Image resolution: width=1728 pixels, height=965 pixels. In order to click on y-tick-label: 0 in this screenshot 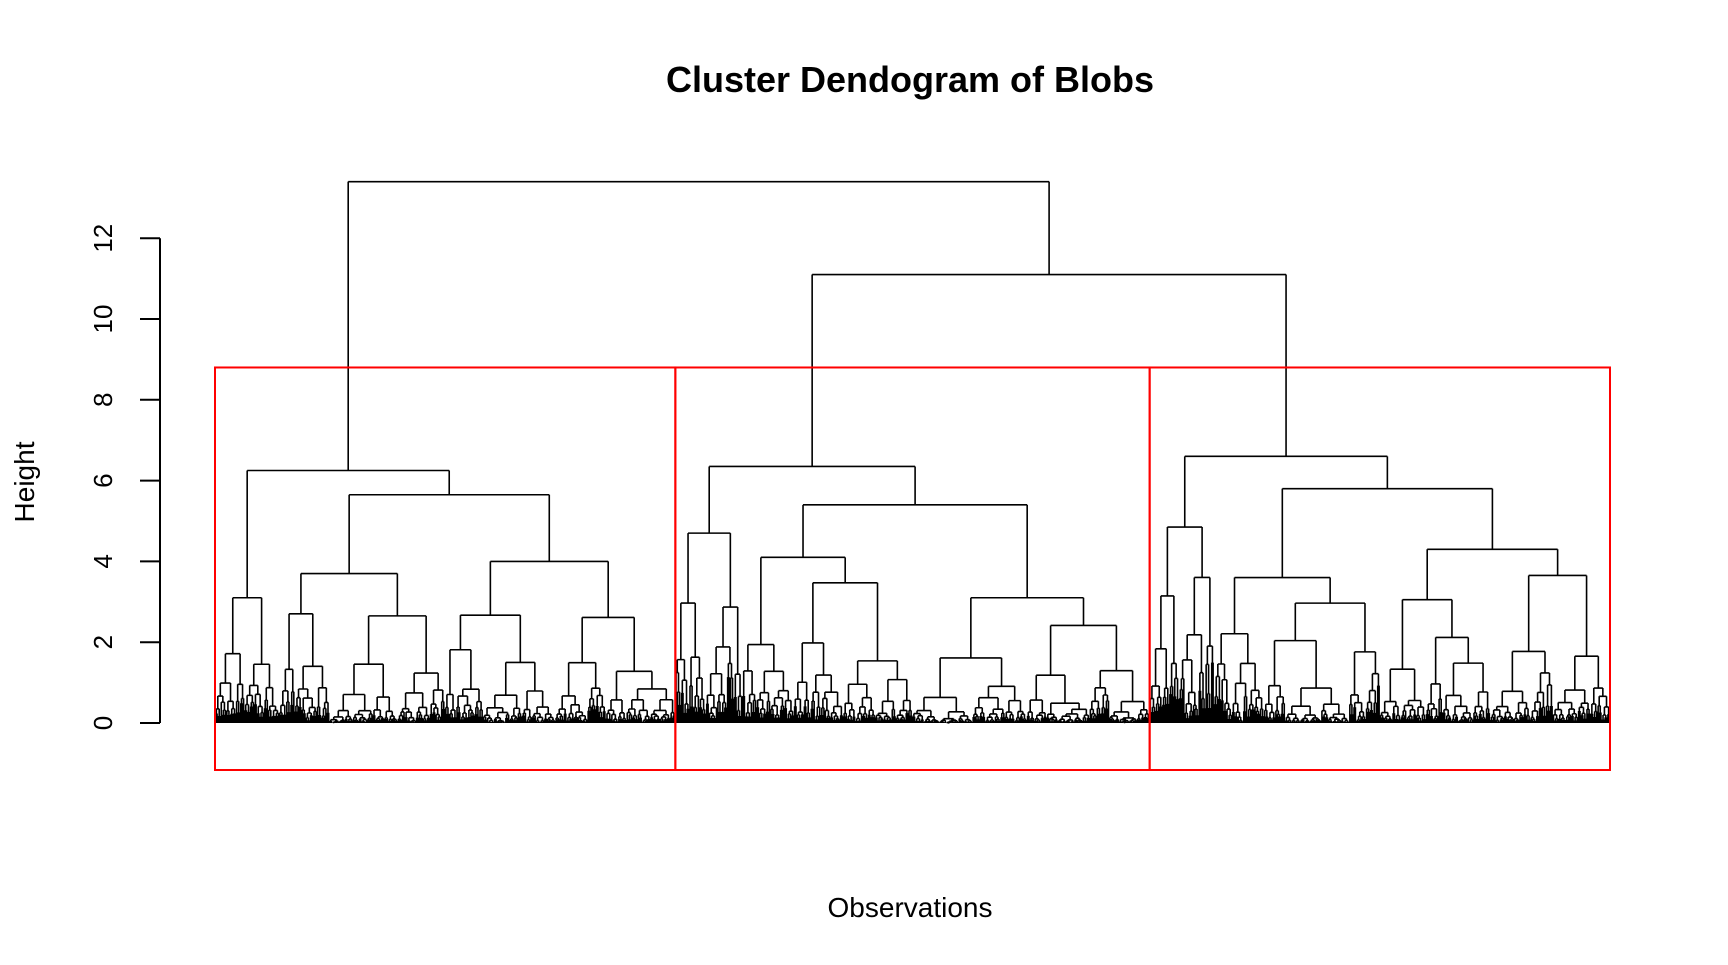, I will do `click(103, 723)`.